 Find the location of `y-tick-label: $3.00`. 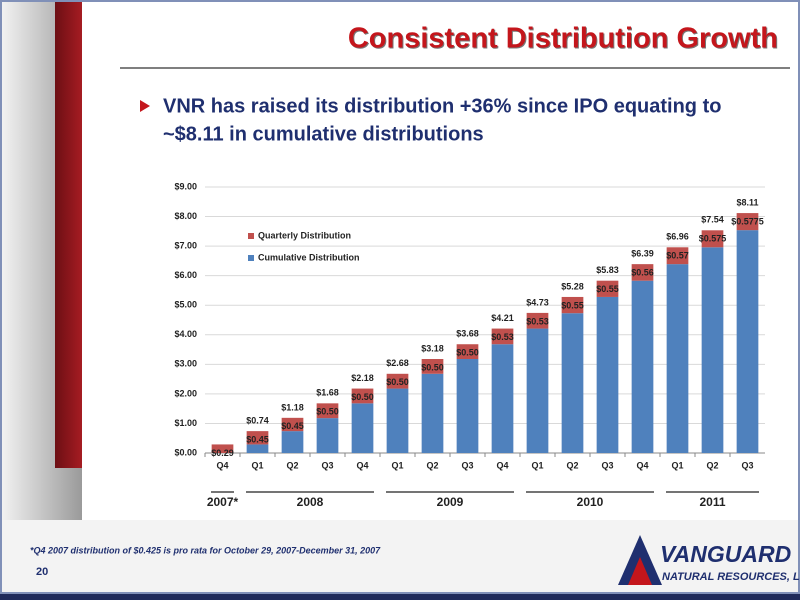

y-tick-label: $3.00 is located at coordinates (185, 364).